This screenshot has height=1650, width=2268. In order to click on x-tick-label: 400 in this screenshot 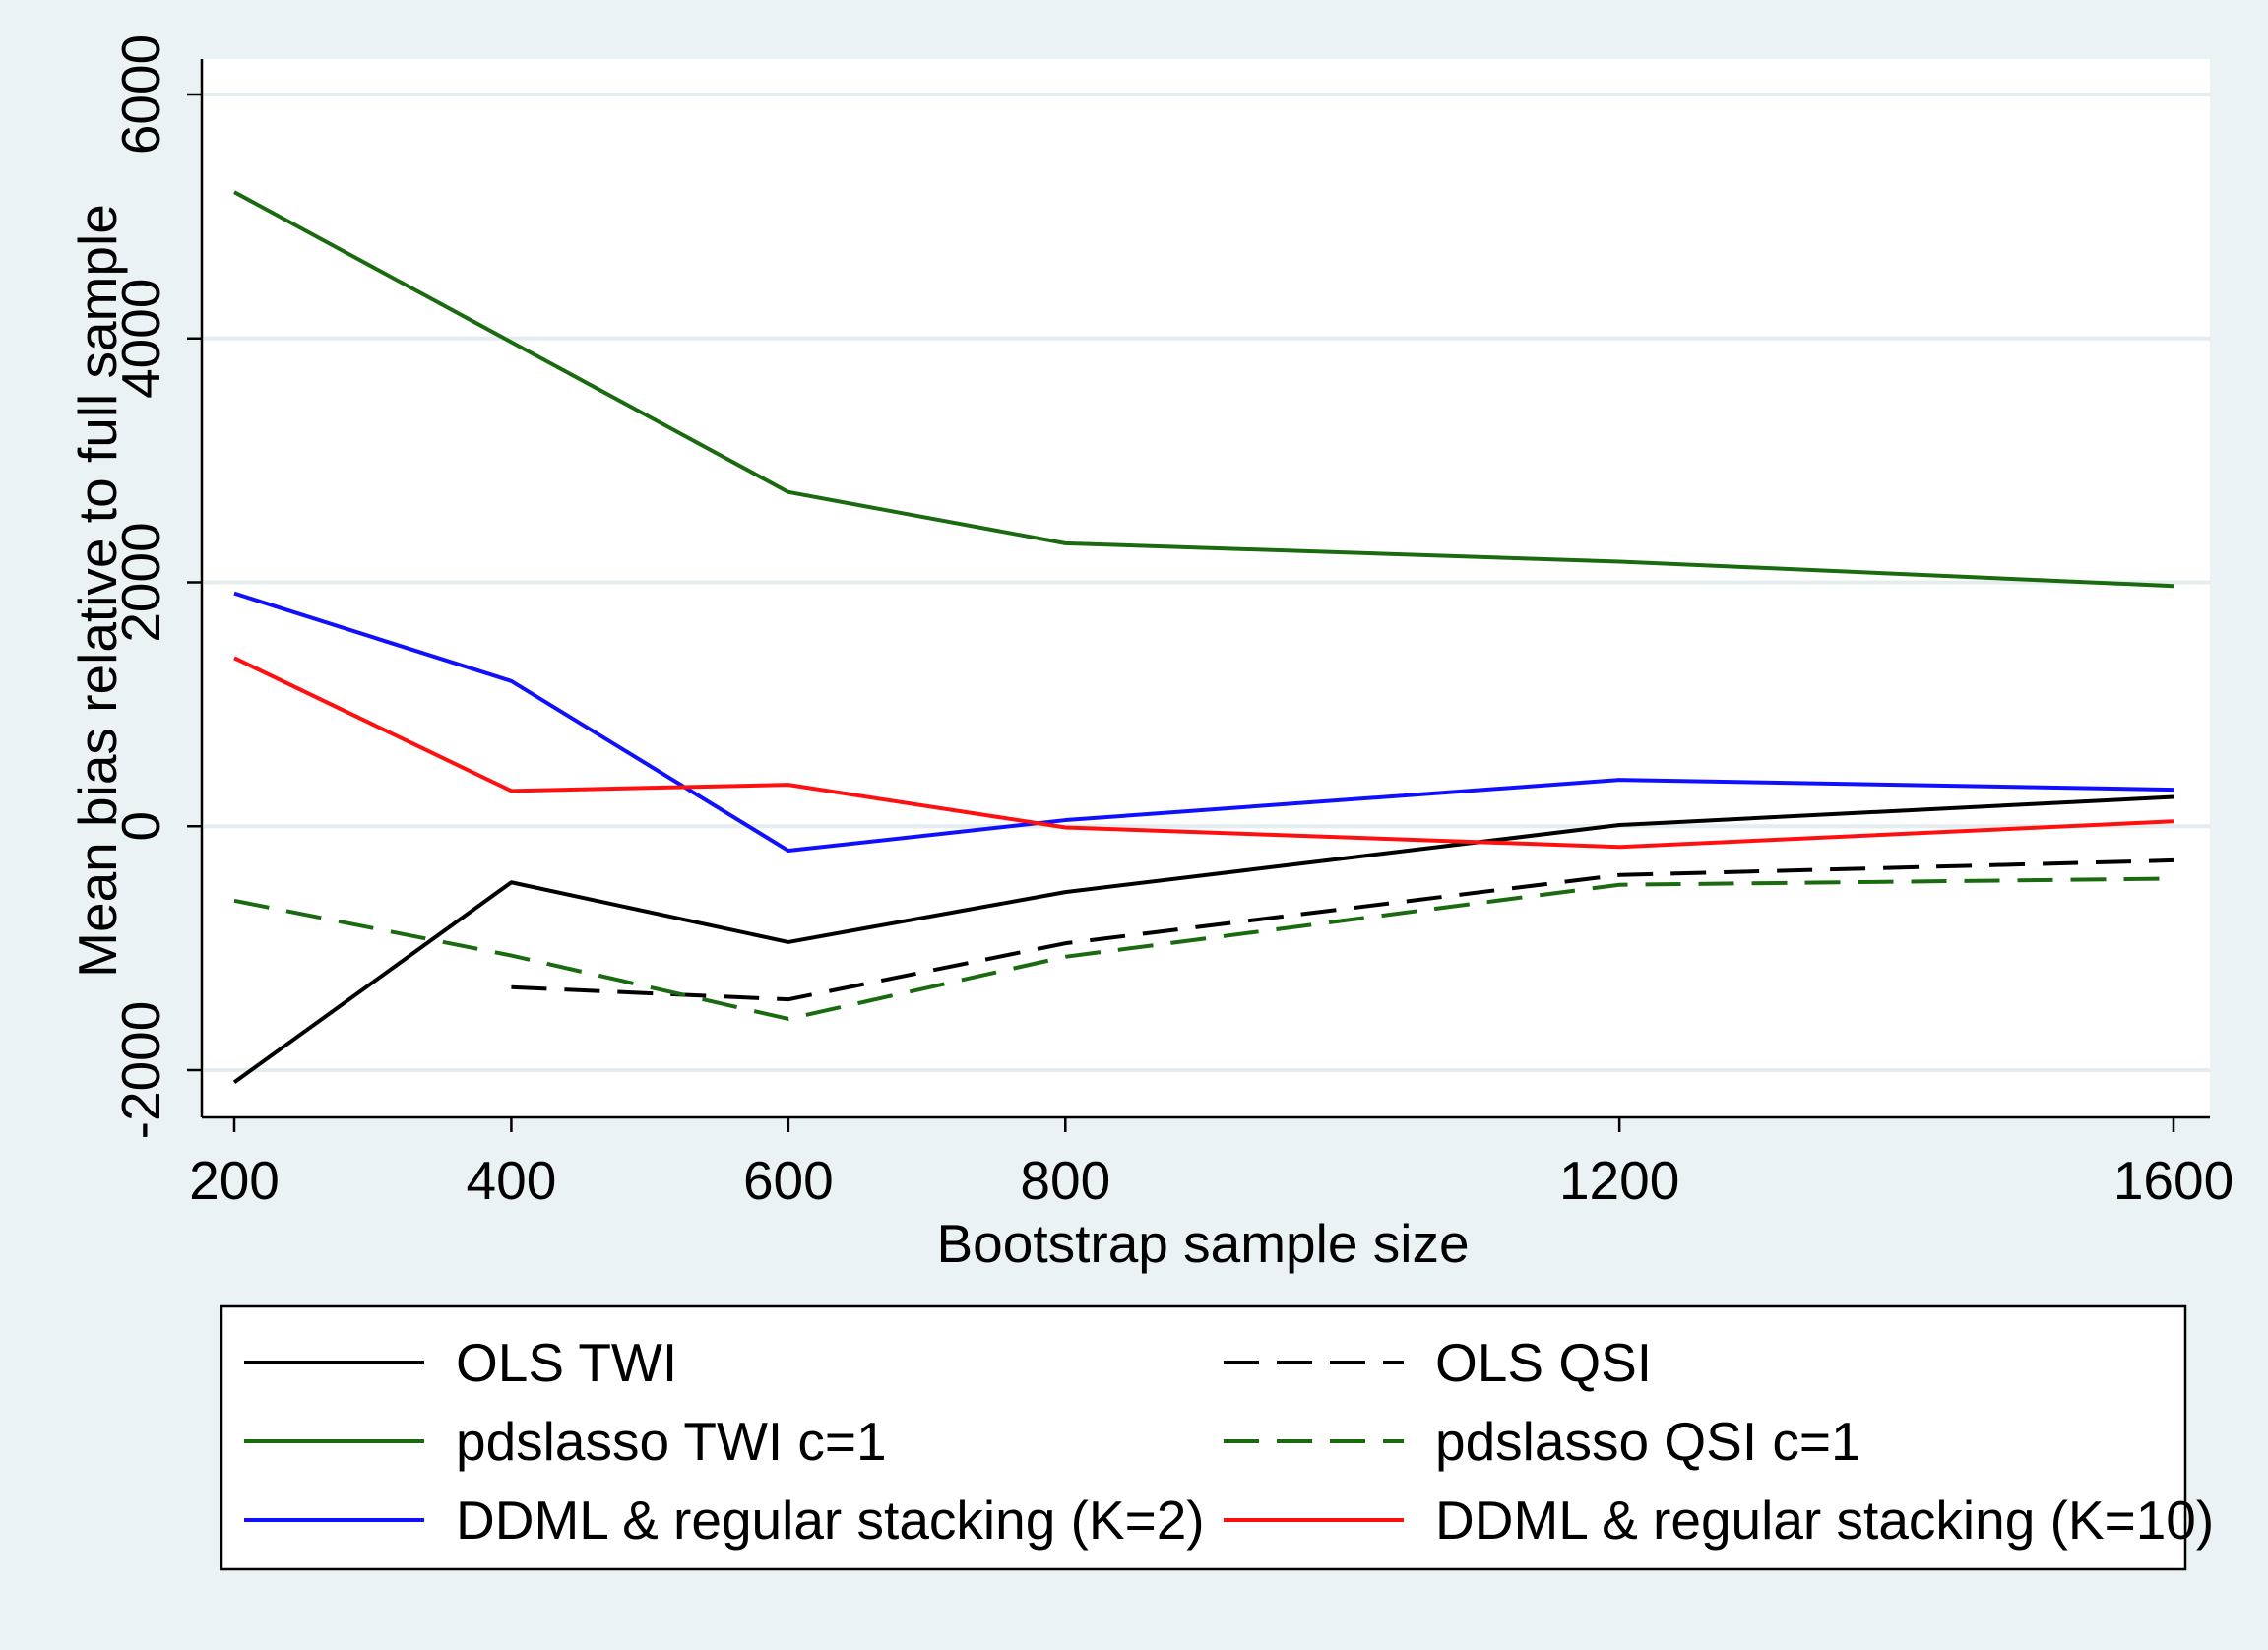, I will do `click(512, 1180)`.